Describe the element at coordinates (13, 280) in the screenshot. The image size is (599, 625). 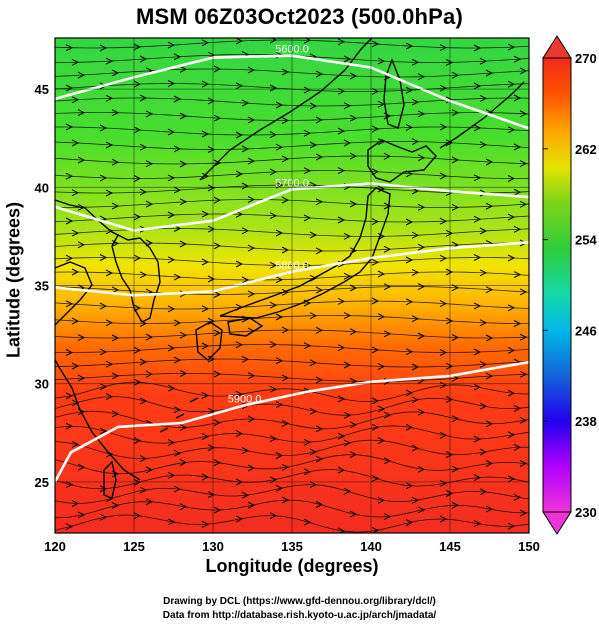
I see `y-axis-label: Latitude (degrees)` at that location.